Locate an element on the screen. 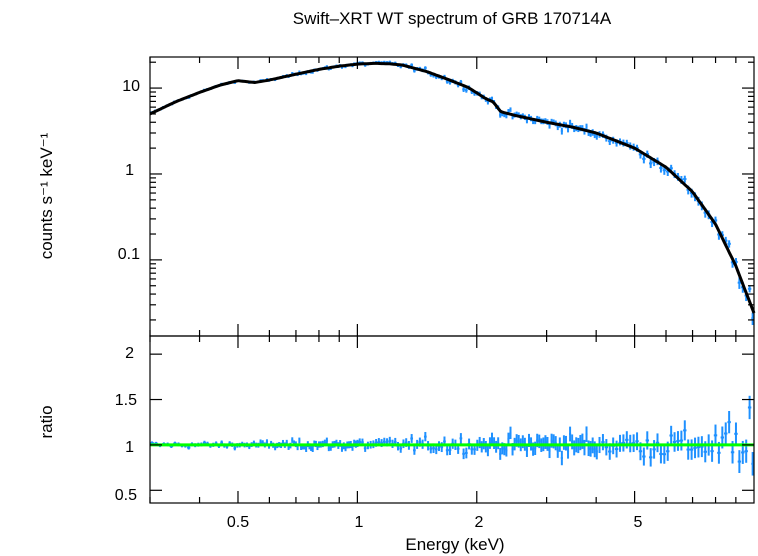  x-tick-label-1: 1 is located at coordinates (359, 522).